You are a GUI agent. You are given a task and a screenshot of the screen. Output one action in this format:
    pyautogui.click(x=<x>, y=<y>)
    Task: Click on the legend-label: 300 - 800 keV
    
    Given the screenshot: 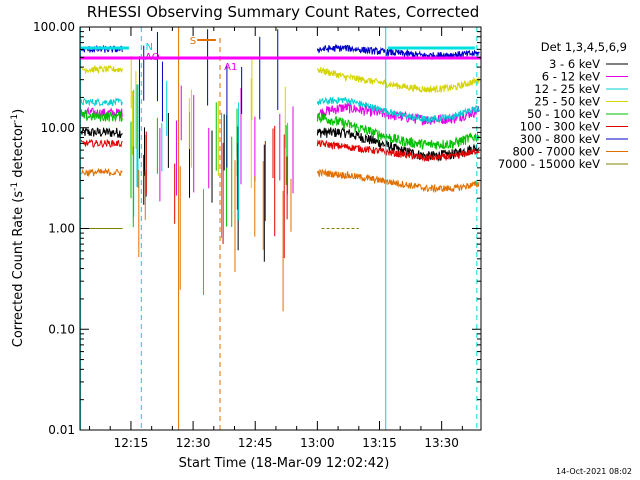 What is the action you would take?
    pyautogui.click(x=560, y=139)
    